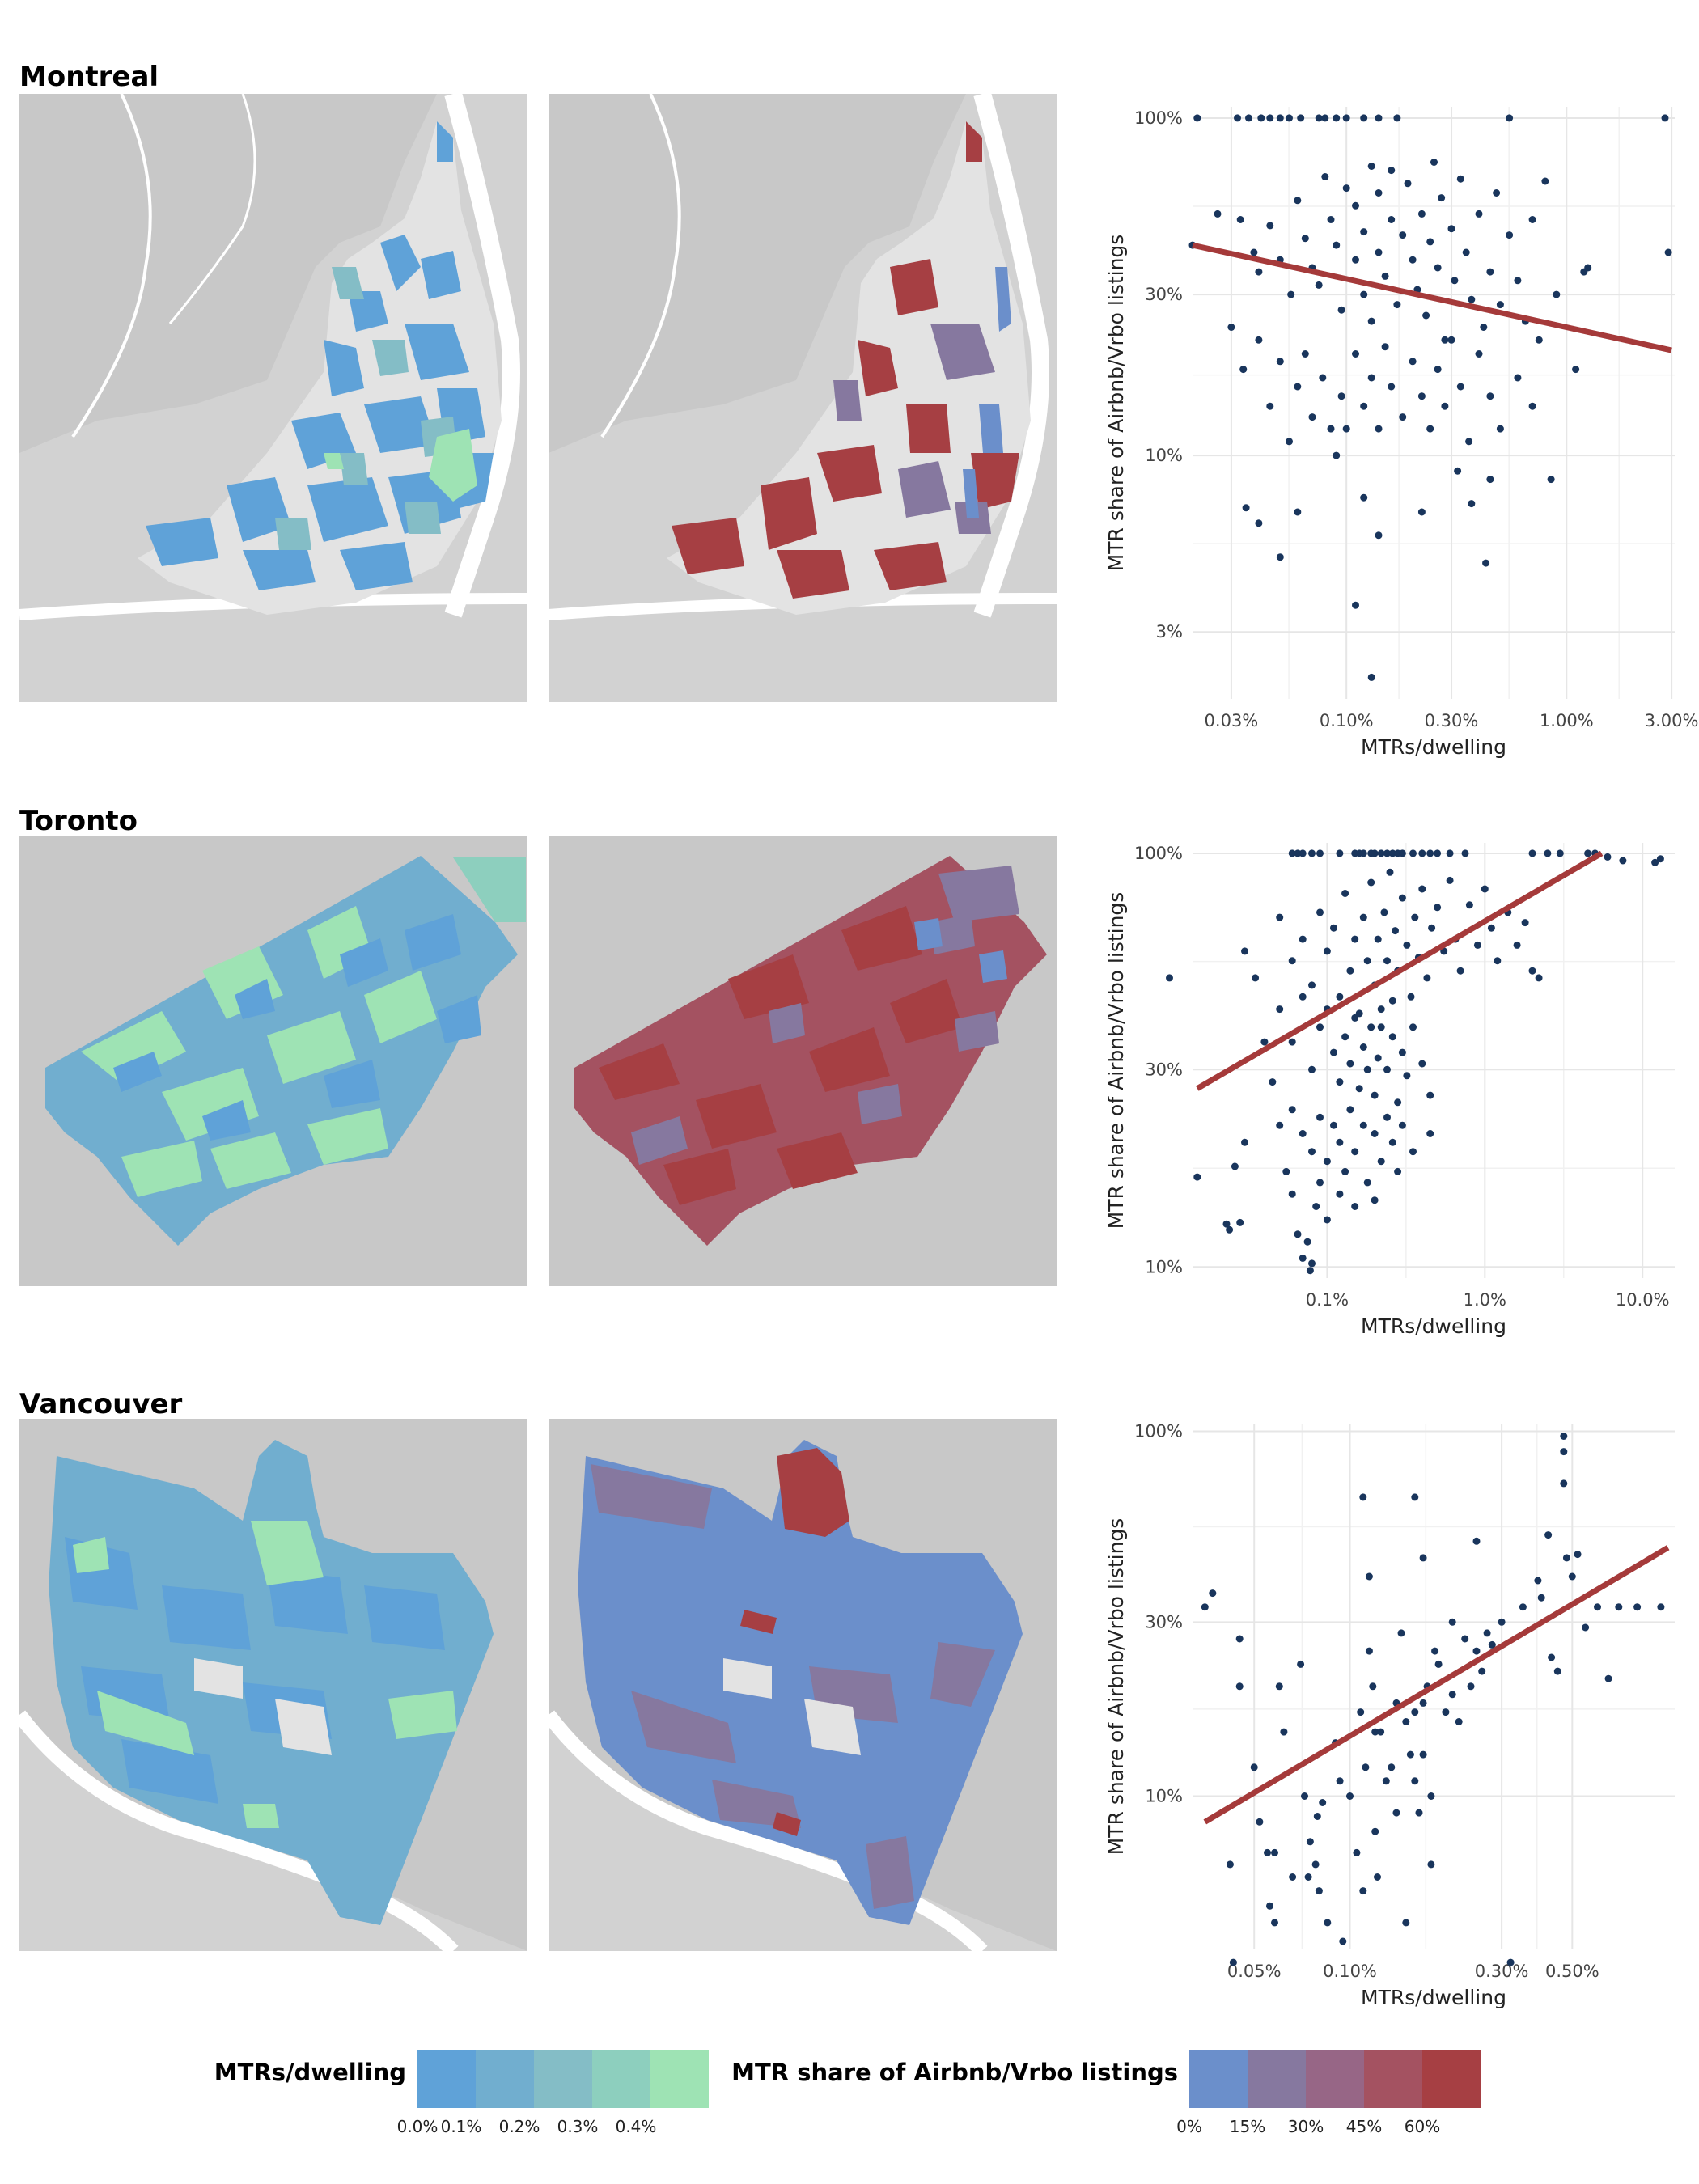 This screenshot has height=2184, width=1699. I want to click on toronto-y-axis-title: MTR share of Airbnb/Vrbo listings, so click(1116, 1061).